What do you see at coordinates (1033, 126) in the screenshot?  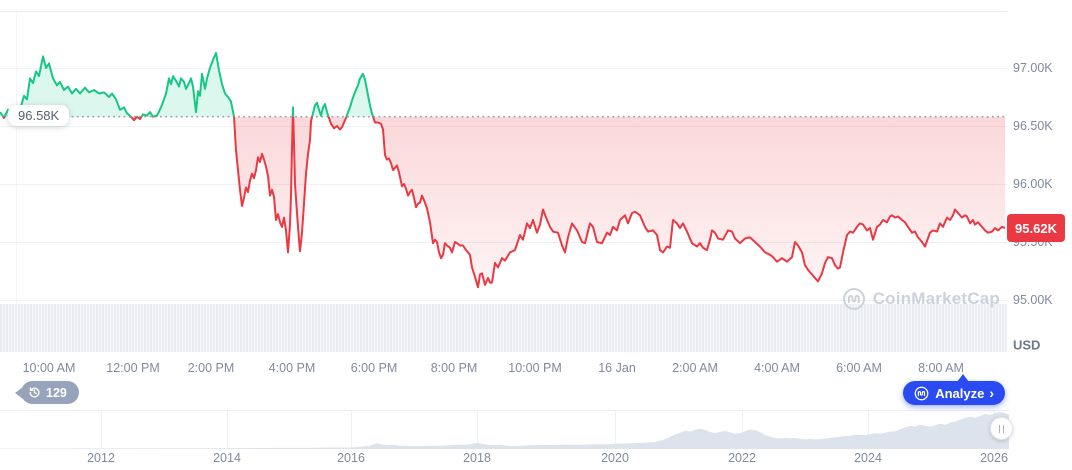 I see `y-axis-tick: 96.50K` at bounding box center [1033, 126].